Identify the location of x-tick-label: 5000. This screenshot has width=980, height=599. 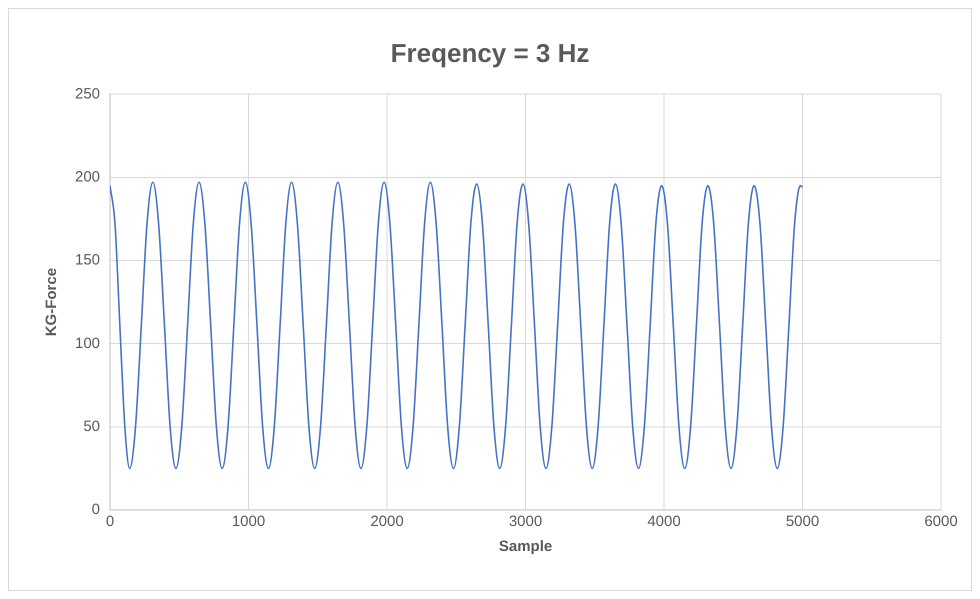
(803, 521).